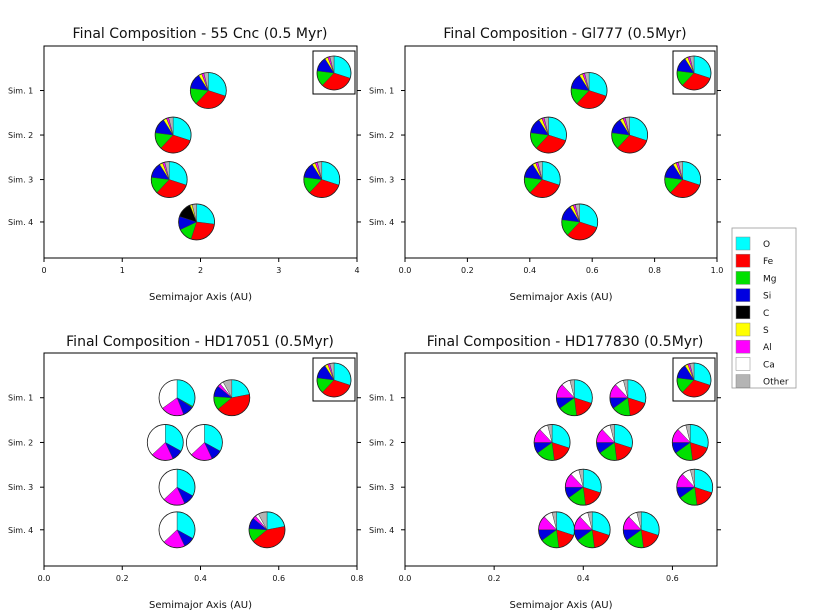 This screenshot has height=611, width=817. I want to click on chart-title: Final Composition - HD17051 (0.5Myr), so click(200, 342).